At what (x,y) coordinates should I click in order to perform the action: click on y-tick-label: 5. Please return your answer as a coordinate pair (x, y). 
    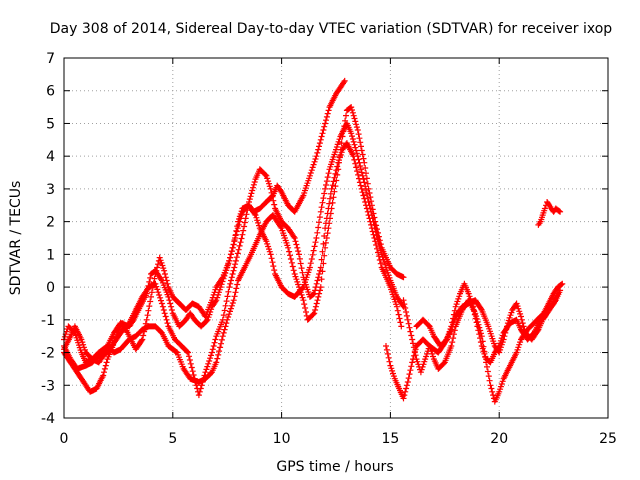
    Looking at the image, I should click on (50, 124).